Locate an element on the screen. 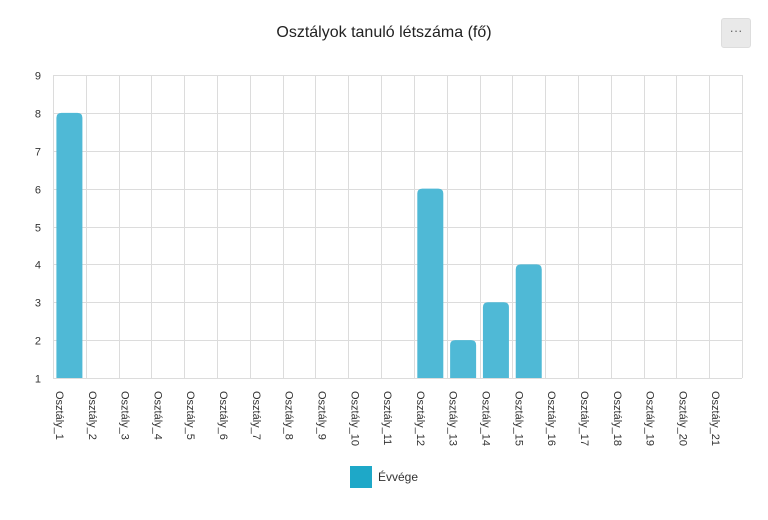 This screenshot has height=520, width=768. x-tick-label: Osztály_16 is located at coordinates (551, 418).